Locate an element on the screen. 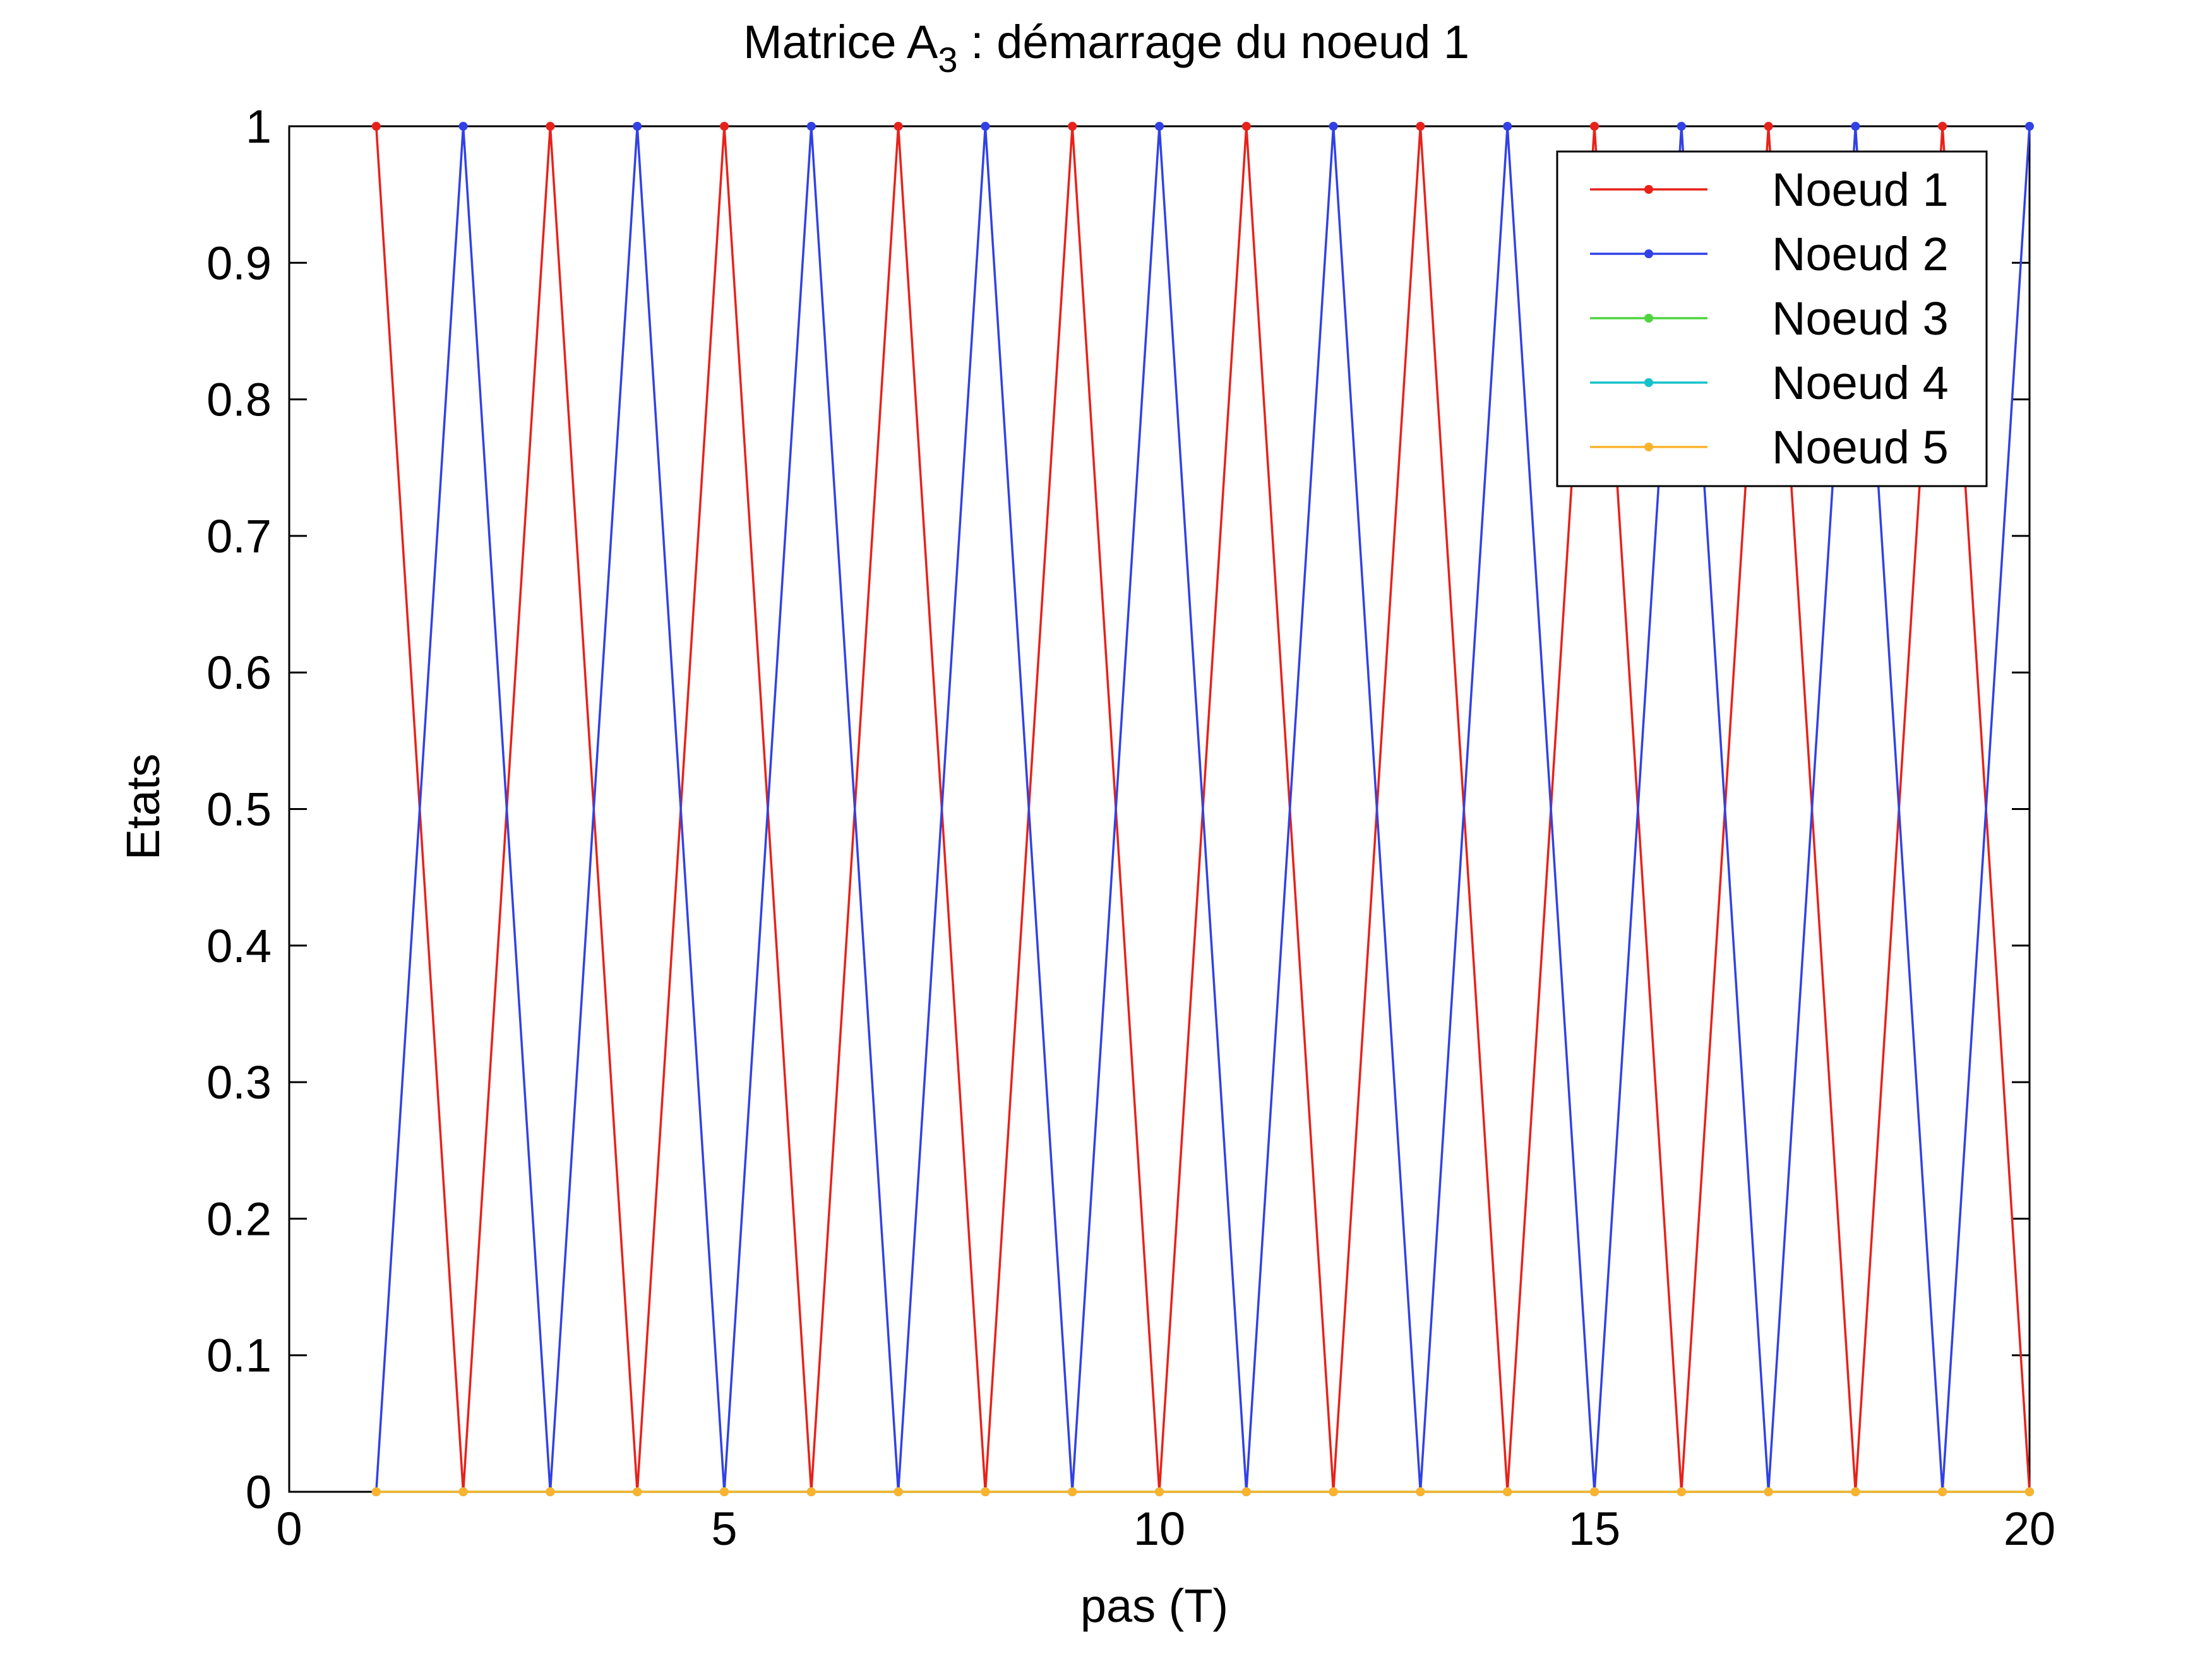  y-tick-label: 0.6 is located at coordinates (239, 672).